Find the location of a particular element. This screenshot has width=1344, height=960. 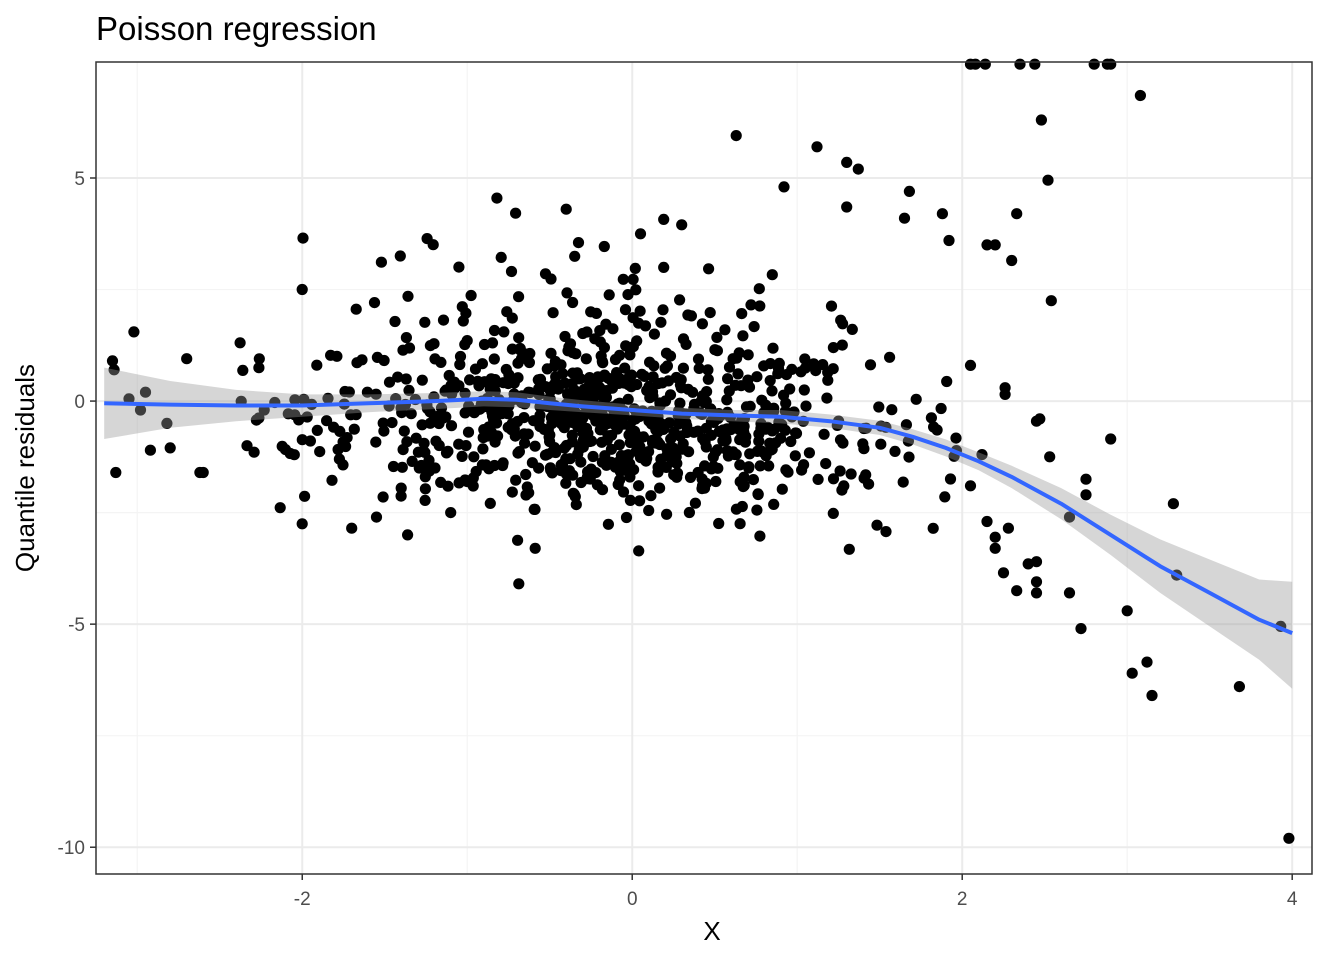

x-tick-label: 2 is located at coordinates (962, 899).